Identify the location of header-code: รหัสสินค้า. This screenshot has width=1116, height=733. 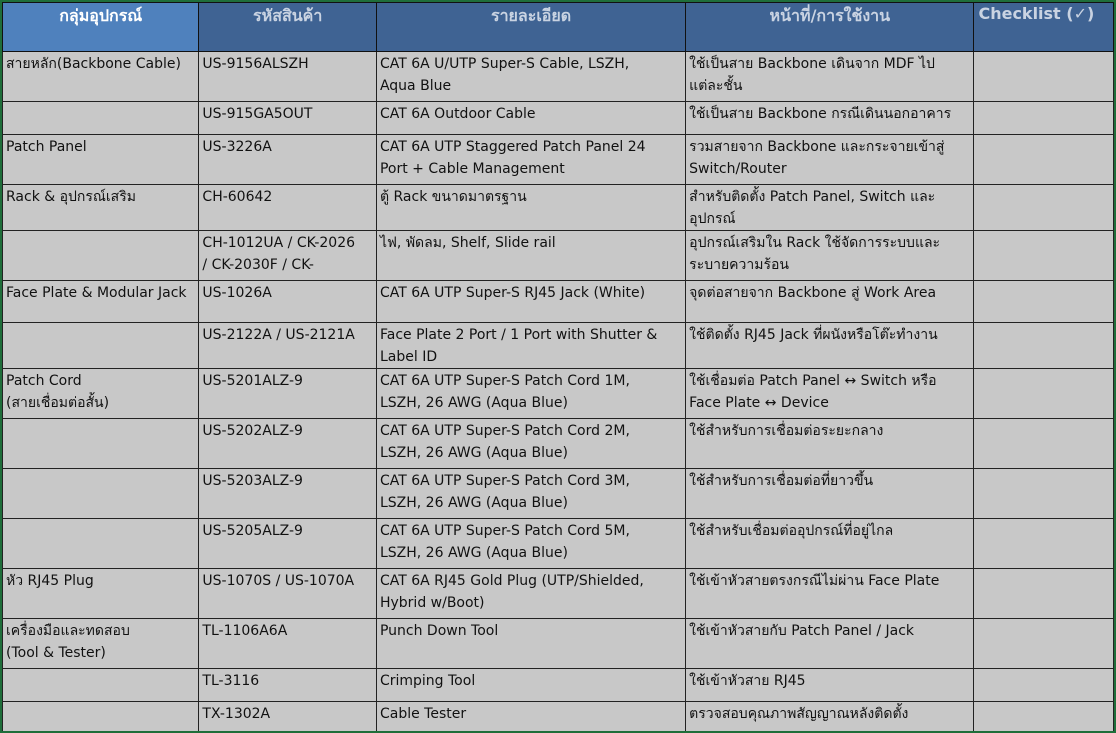
(287, 27).